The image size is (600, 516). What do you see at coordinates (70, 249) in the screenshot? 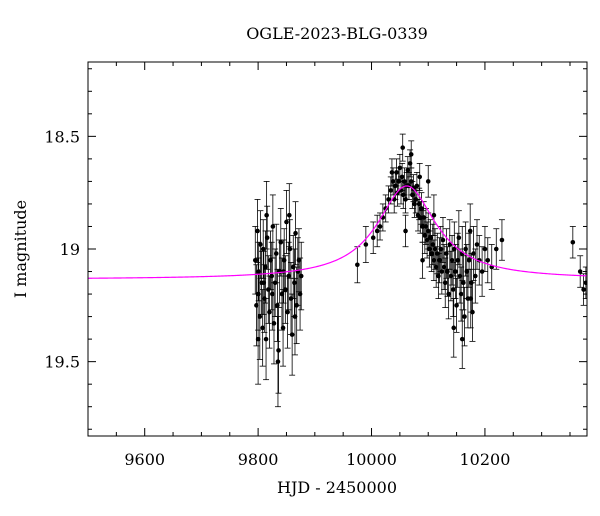
I see `y-tick-label: 19` at bounding box center [70, 249].